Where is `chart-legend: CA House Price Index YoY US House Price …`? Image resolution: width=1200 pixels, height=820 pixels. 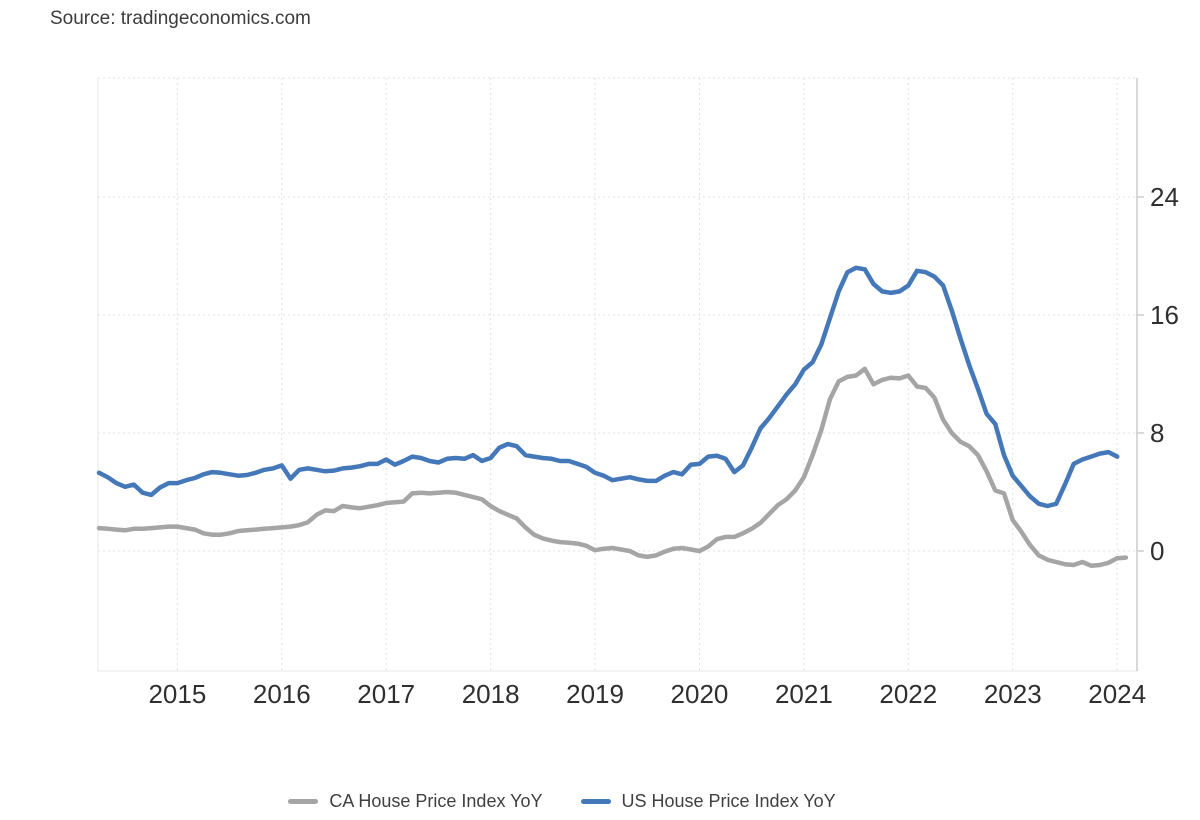
chart-legend: CA House Price Index YoY US House Price … is located at coordinates (581, 801).